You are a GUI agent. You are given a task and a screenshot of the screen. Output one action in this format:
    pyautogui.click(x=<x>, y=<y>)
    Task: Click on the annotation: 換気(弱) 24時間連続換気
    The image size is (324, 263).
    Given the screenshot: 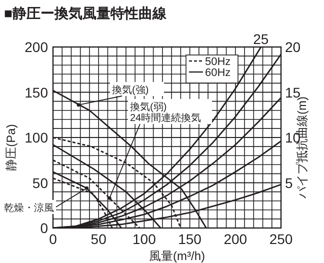 What is the action you would take?
    pyautogui.click(x=166, y=112)
    